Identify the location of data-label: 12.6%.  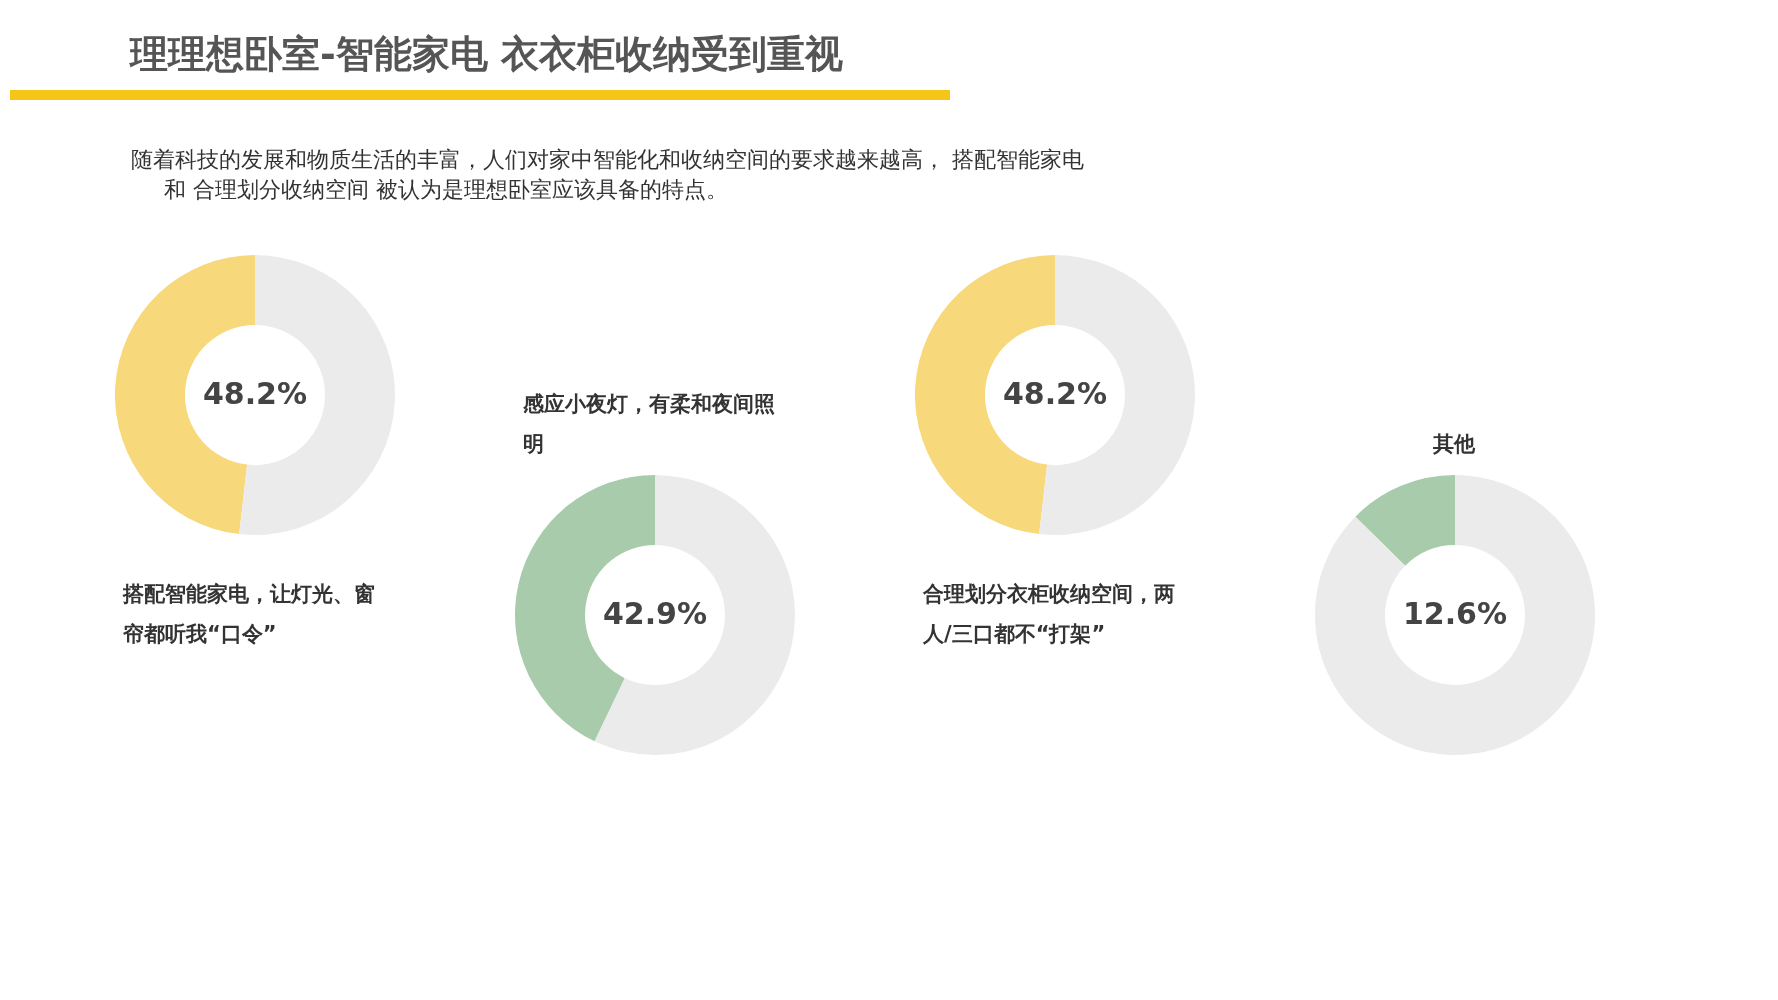
(1455, 613).